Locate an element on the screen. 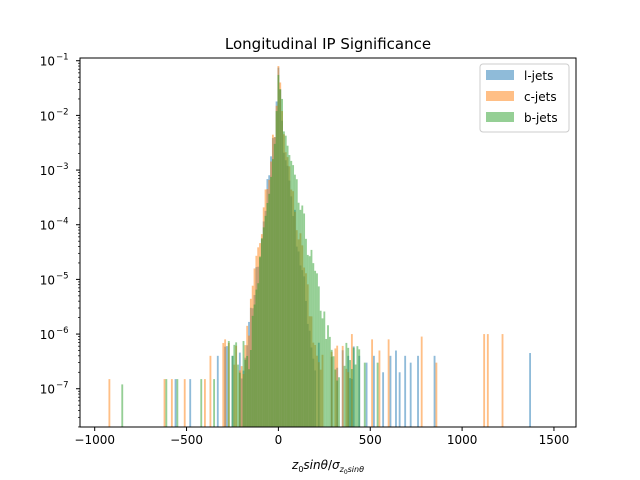 This screenshot has width=640, height=480. y-tick-exponent: −7 is located at coordinates (62, 386).